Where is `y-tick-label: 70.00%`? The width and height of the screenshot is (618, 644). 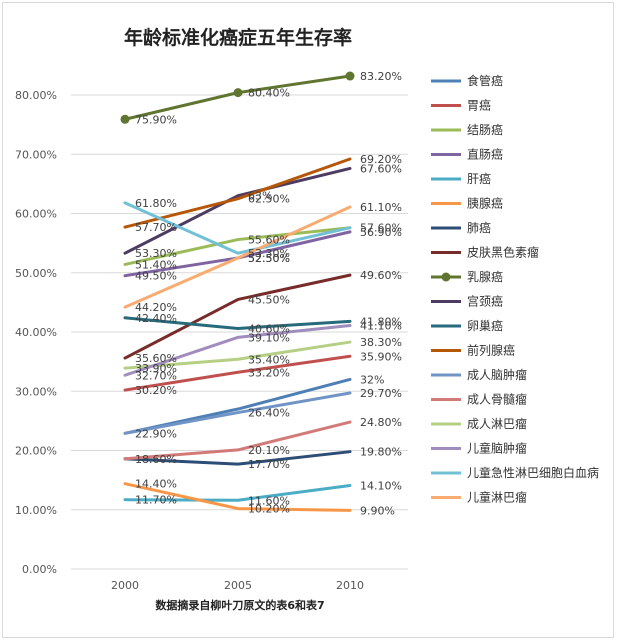
y-tick-label: 70.00% is located at coordinates (36, 154).